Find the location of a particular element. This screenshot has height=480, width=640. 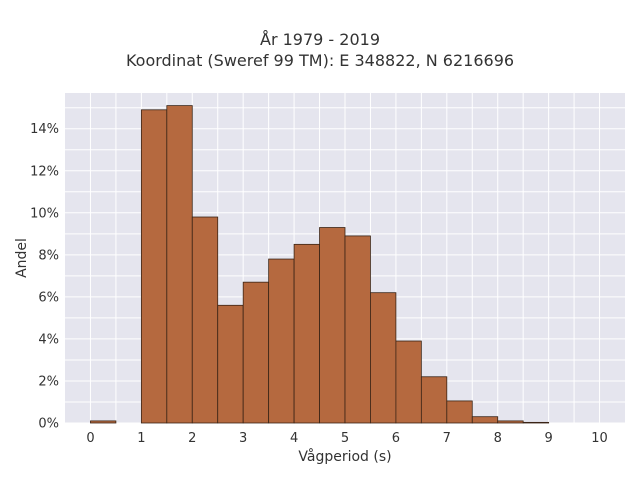

x-tick-label: 4 is located at coordinates (294, 438).